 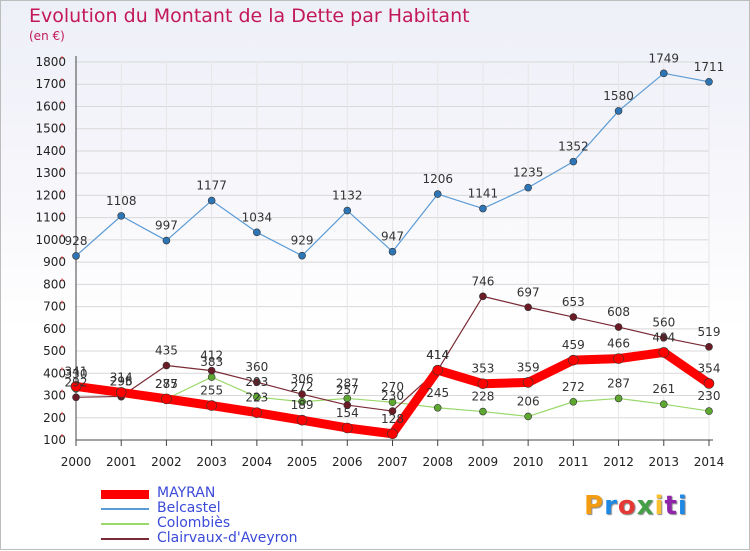 I want to click on data-label: 353, so click(x=482, y=369).